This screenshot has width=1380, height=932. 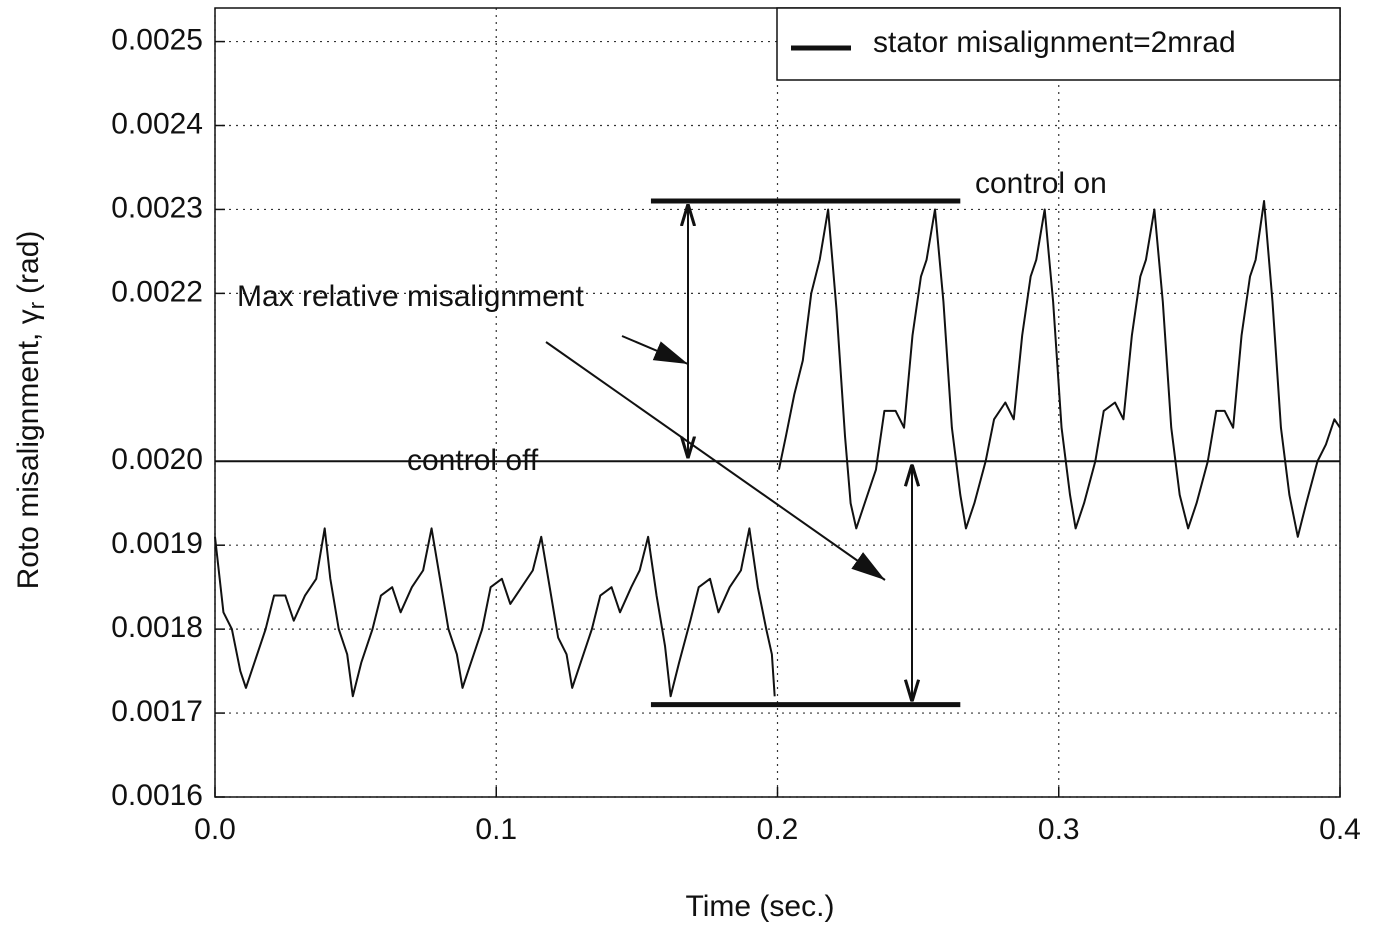 I want to click on y-tick-label: 0.0018, so click(x=157, y=627).